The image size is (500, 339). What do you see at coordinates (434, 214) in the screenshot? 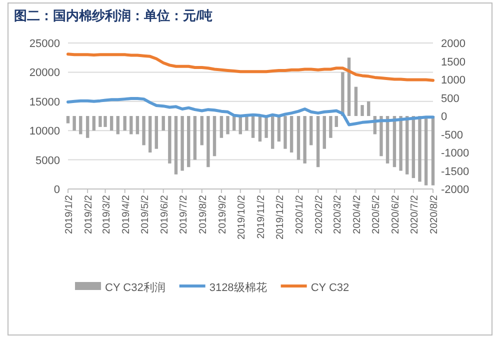
I see `x-tick-label: 2020/8/2` at bounding box center [434, 214].